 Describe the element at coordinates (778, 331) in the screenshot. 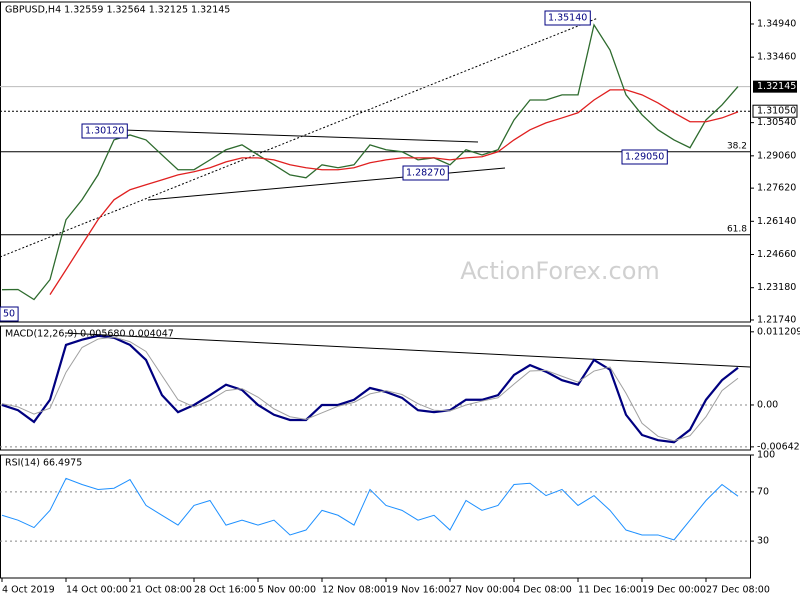

I see `y-tick-label: 0.011209` at that location.